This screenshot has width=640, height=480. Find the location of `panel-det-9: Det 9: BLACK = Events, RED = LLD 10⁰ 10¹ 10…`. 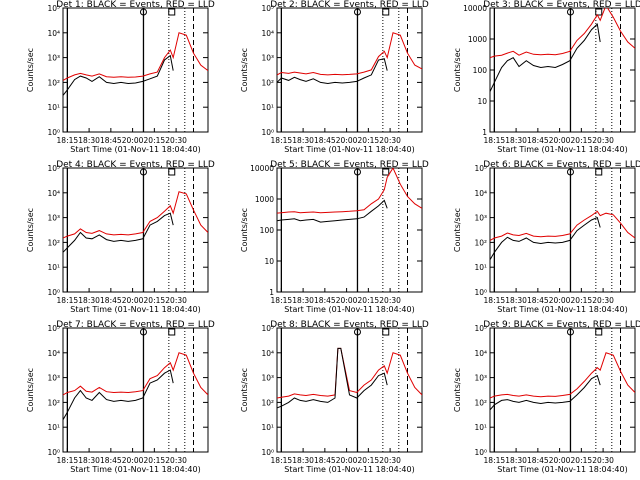

panel-det-9: Det 9: BLACK = Events, RED = LLD 10⁰ 10¹ 10… is located at coordinates (546, 397).